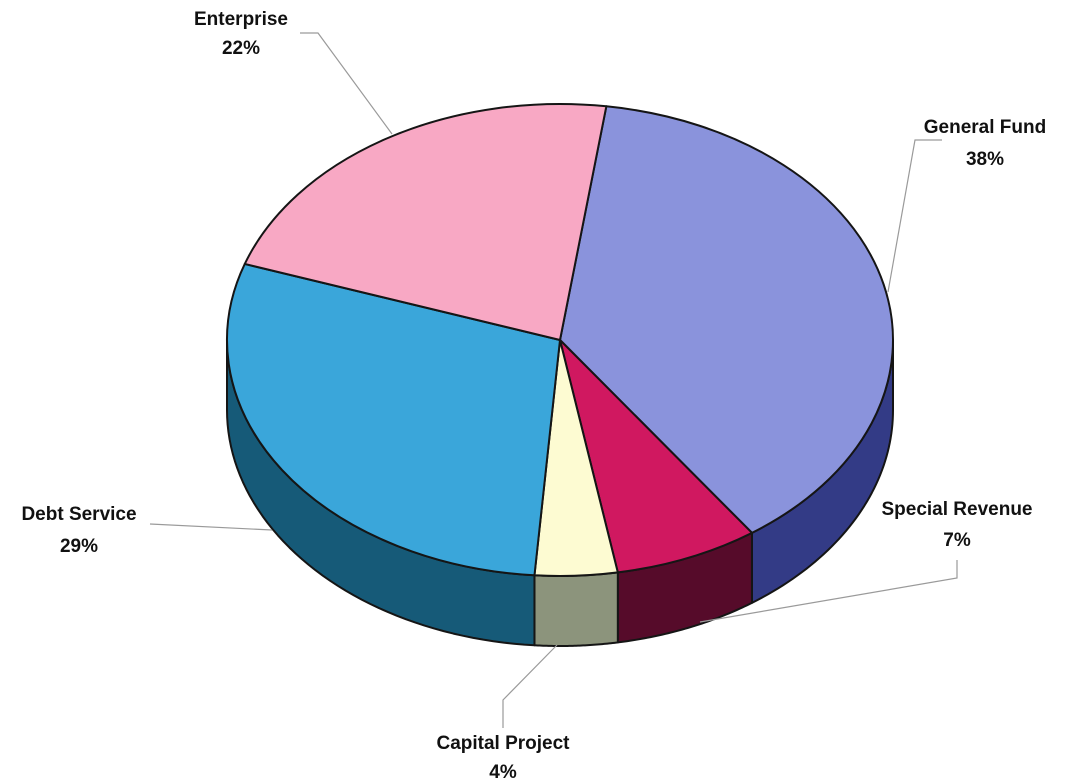  Describe the element at coordinates (576, 609) in the screenshot. I see `side-capital-project` at that location.